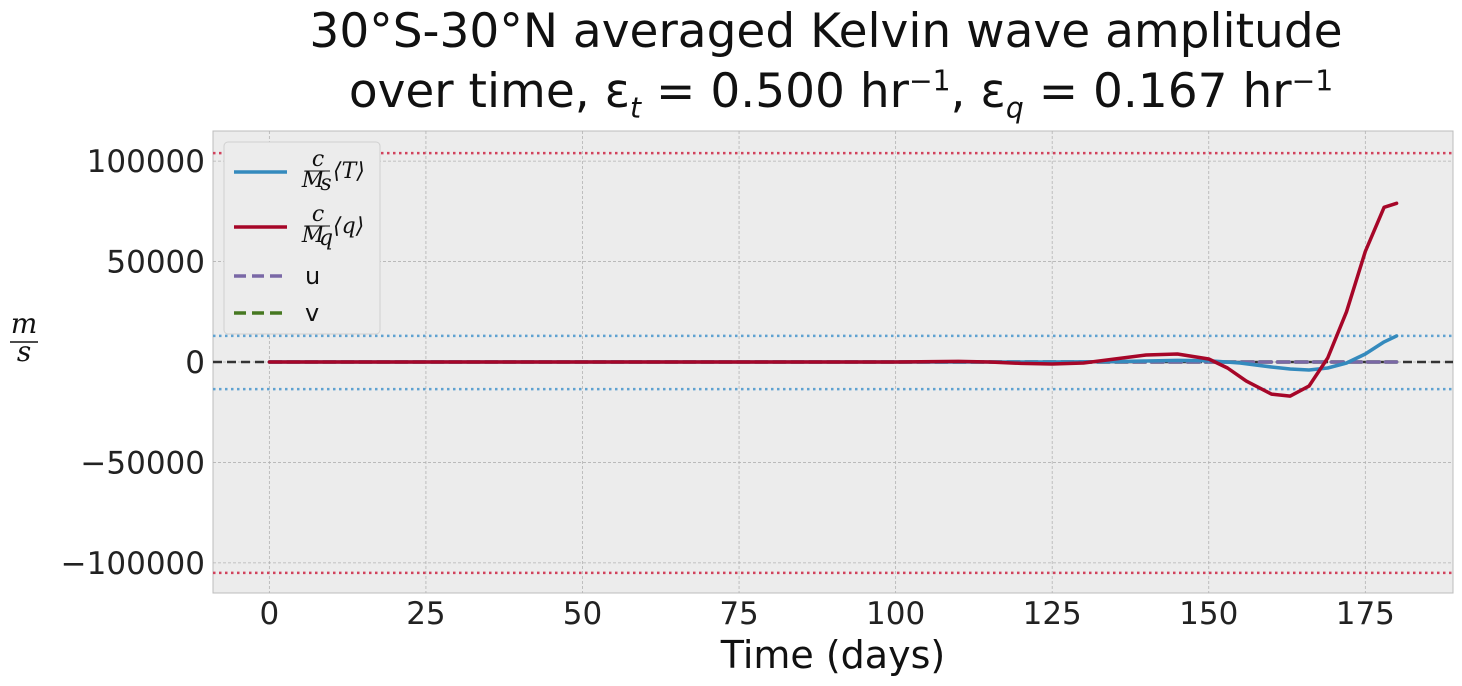 This screenshot has width=1462, height=686. Describe the element at coordinates (24, 323) in the screenshot. I see `y-label-numerator: m` at that location.